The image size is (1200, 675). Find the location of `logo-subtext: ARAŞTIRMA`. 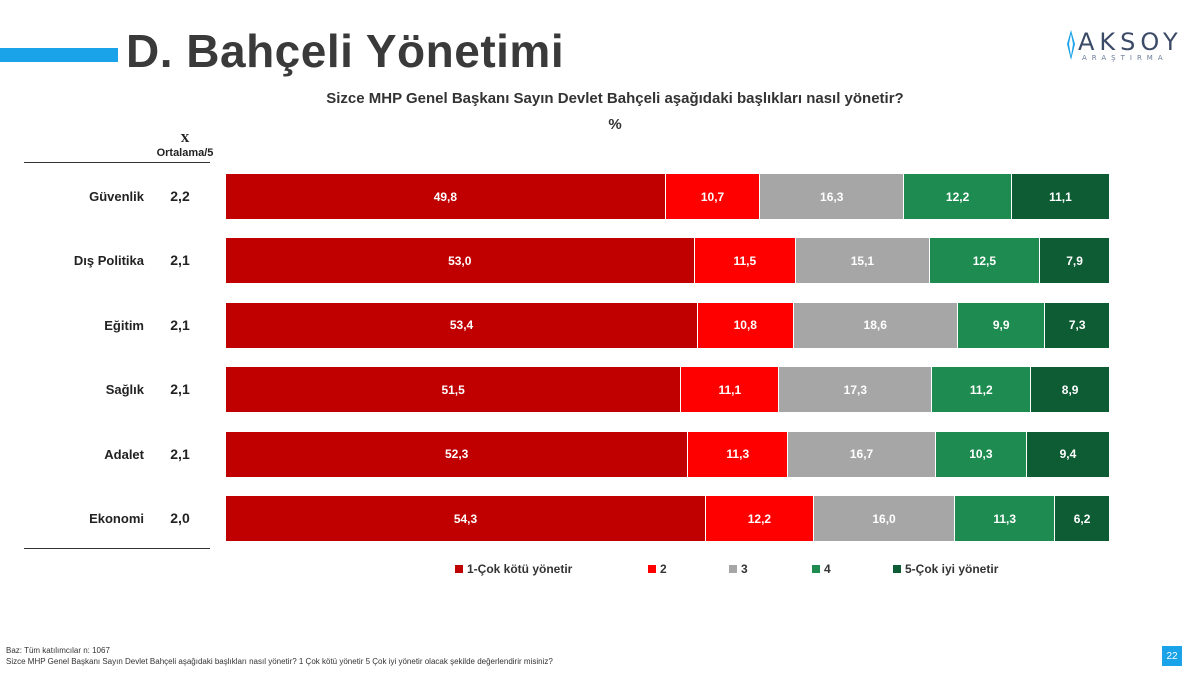

logo-subtext: ARAŞTIRMA is located at coordinates (1125, 58).